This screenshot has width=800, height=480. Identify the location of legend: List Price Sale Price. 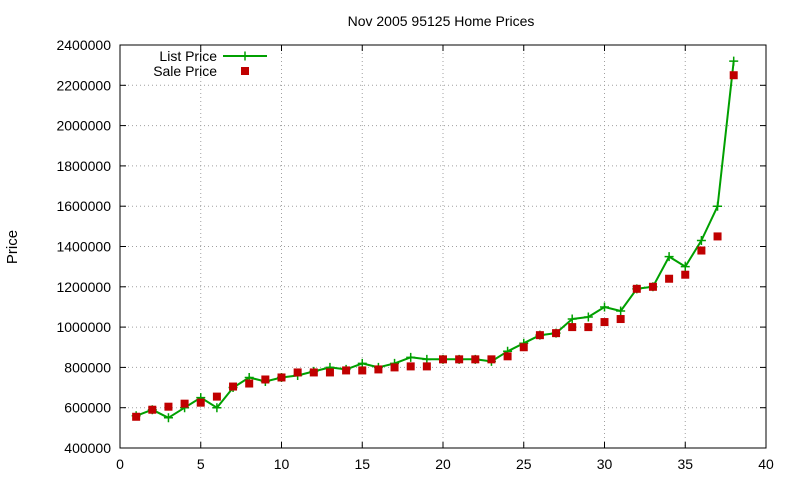
(210, 63).